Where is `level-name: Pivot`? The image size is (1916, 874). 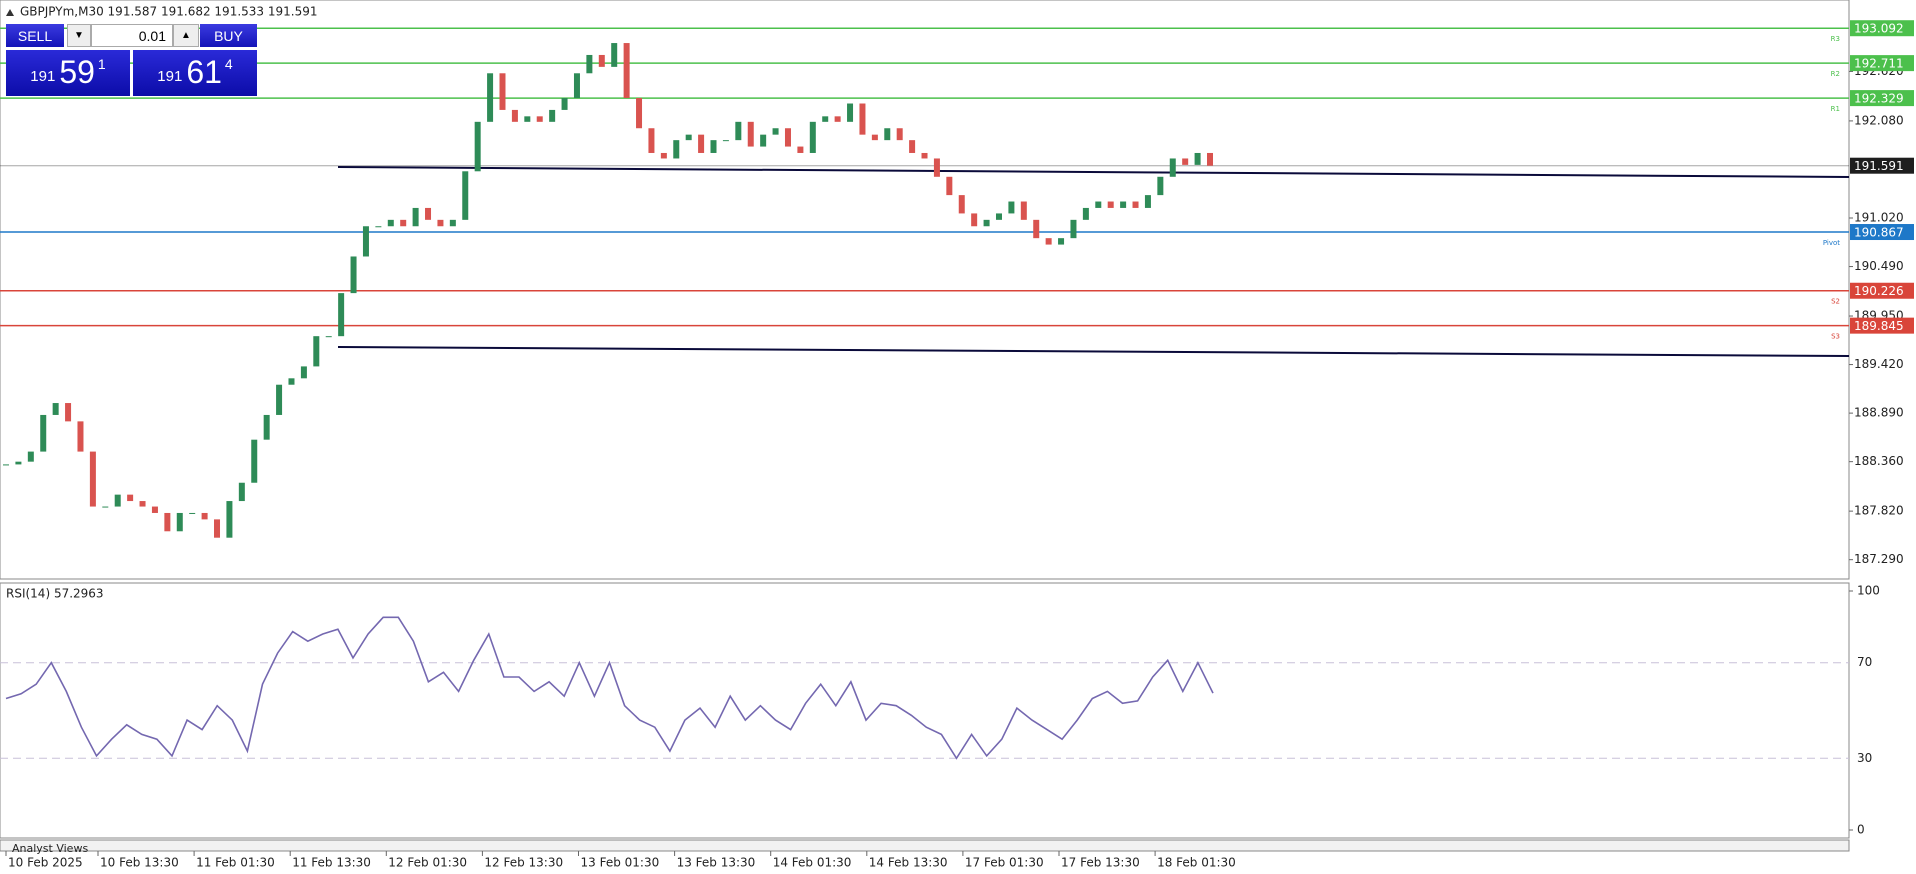
level-name: Pivot is located at coordinates (1831, 243).